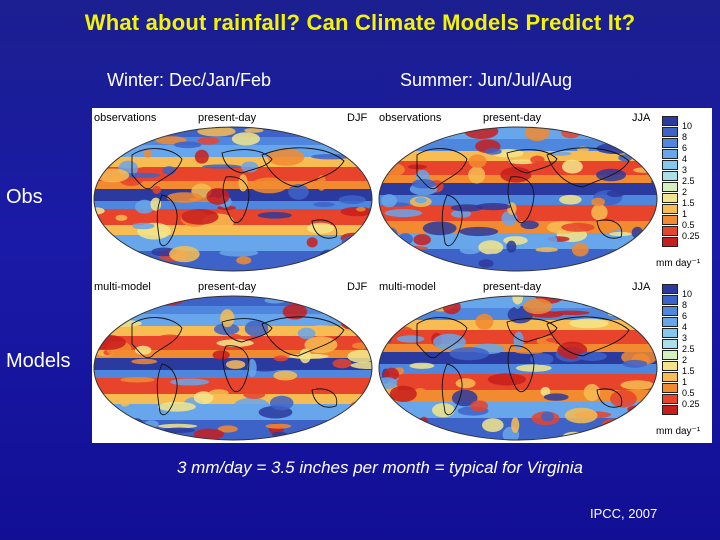 This screenshot has width=720, height=540. Describe the element at coordinates (624, 513) in the screenshot. I see `source-citation: IPCC, 2007` at that location.